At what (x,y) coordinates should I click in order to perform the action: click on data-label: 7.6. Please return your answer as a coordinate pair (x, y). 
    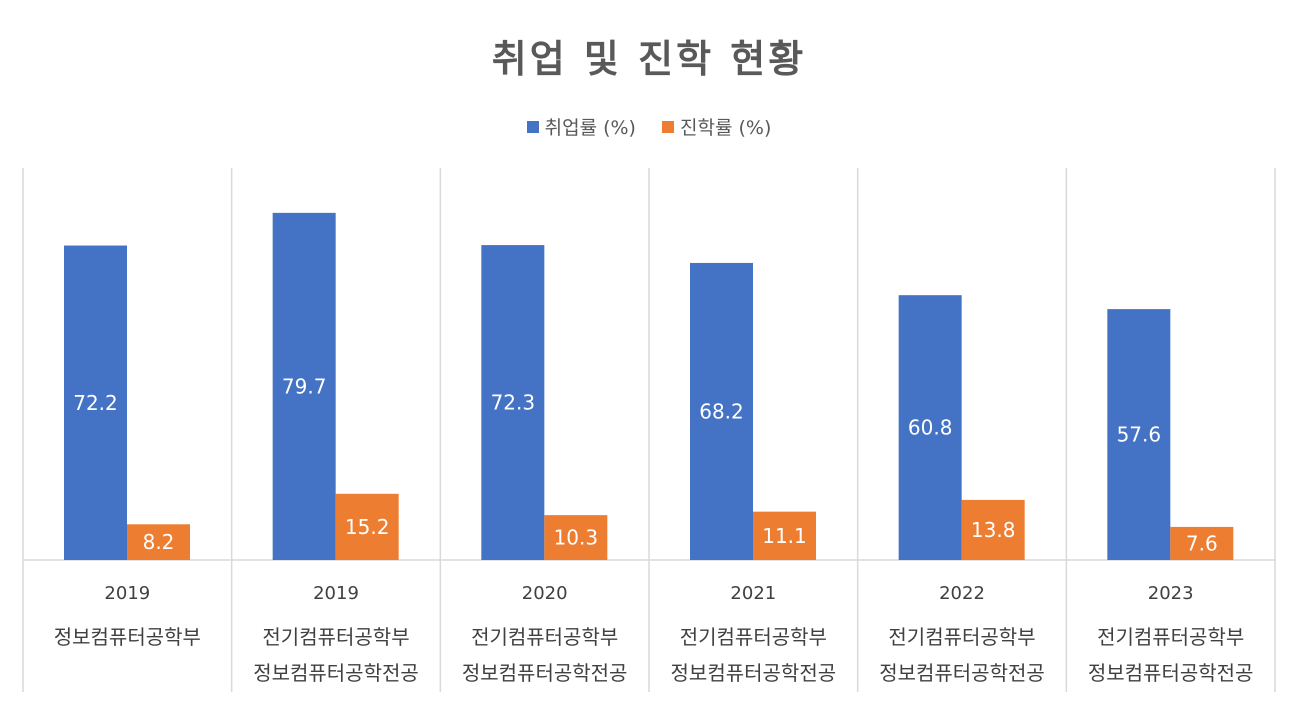
    Looking at the image, I should click on (1202, 543).